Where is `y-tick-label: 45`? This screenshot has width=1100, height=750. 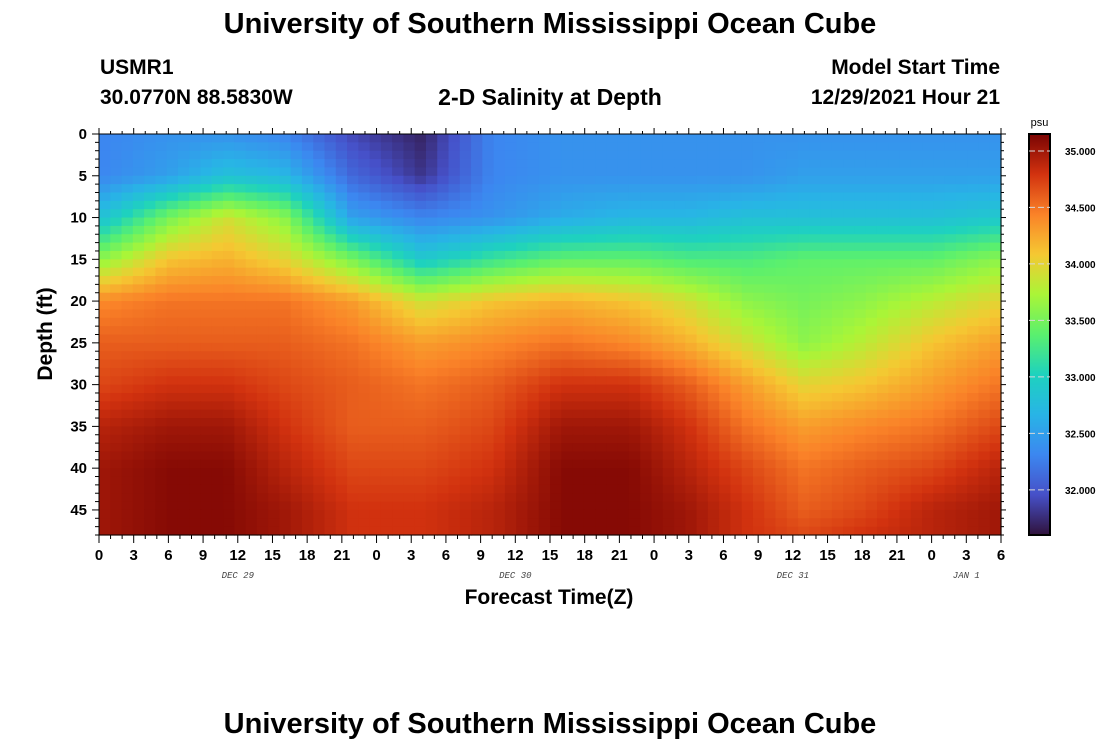
y-tick-label: 45 is located at coordinates (78, 510).